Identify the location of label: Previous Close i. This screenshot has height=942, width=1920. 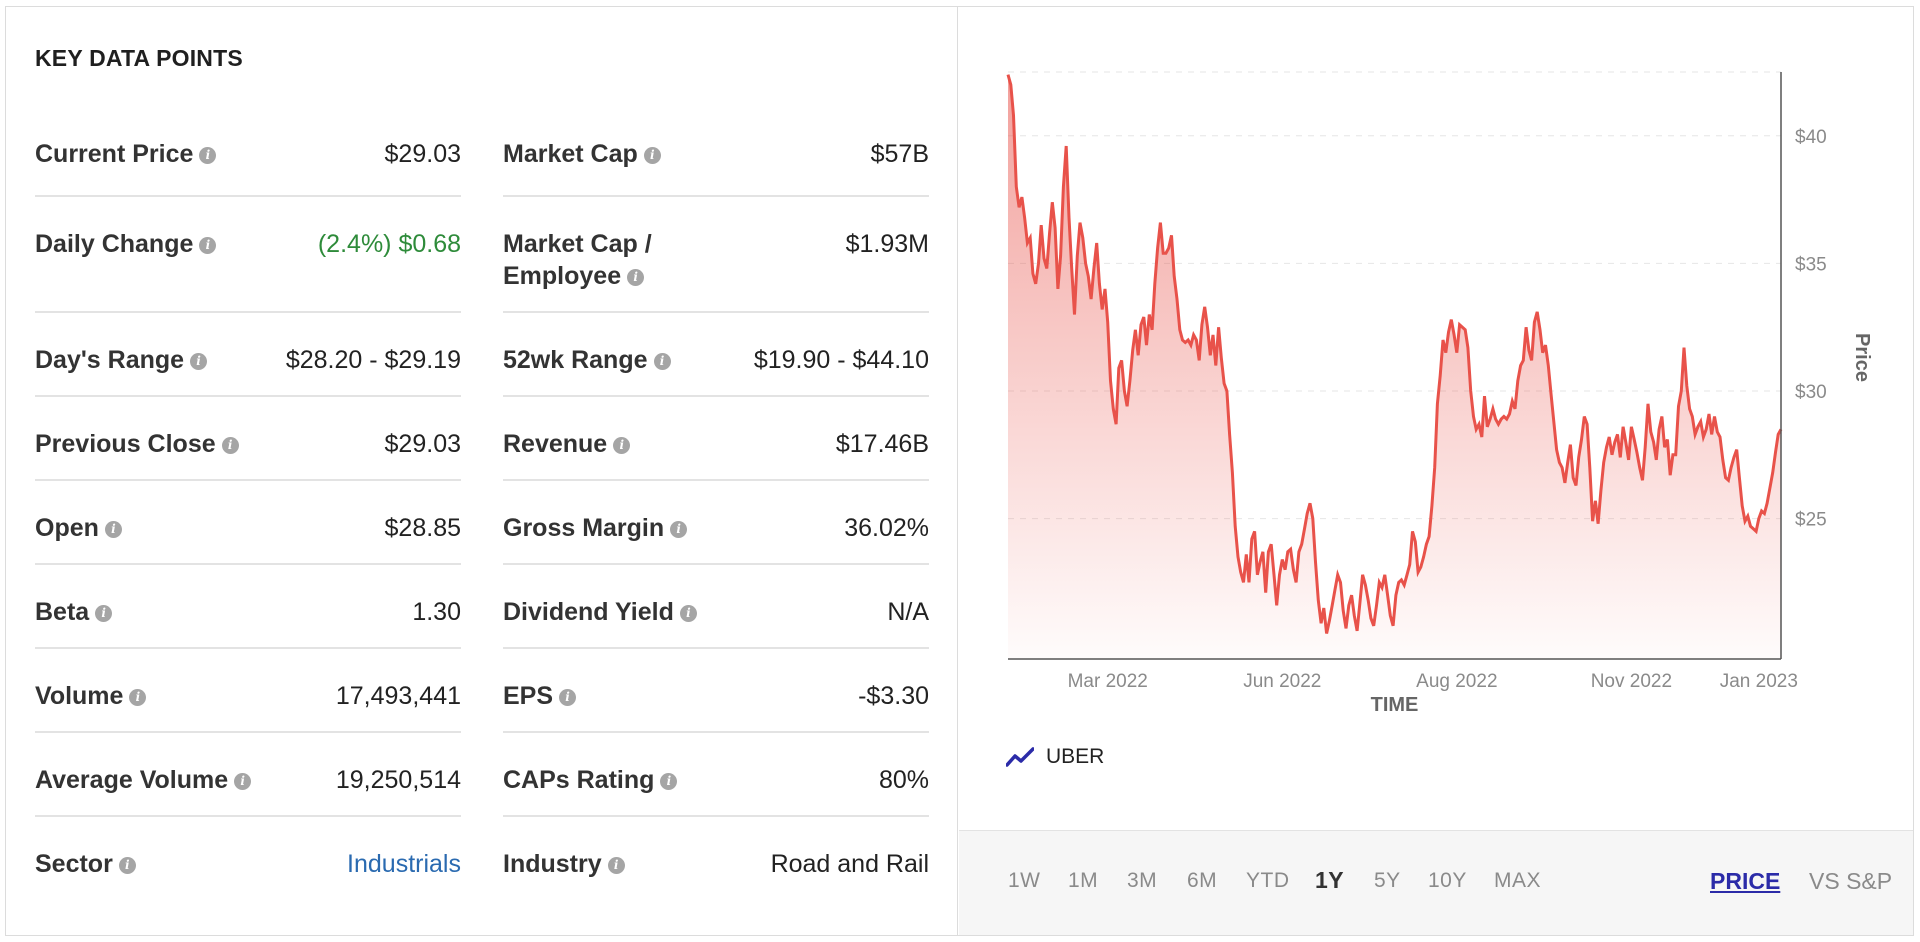
(137, 444).